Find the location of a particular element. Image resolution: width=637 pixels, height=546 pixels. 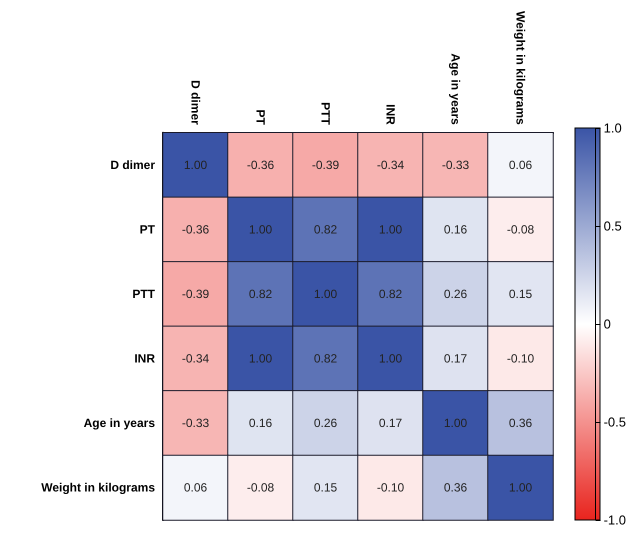

color-bar-label: 1.0 is located at coordinates (613, 128).